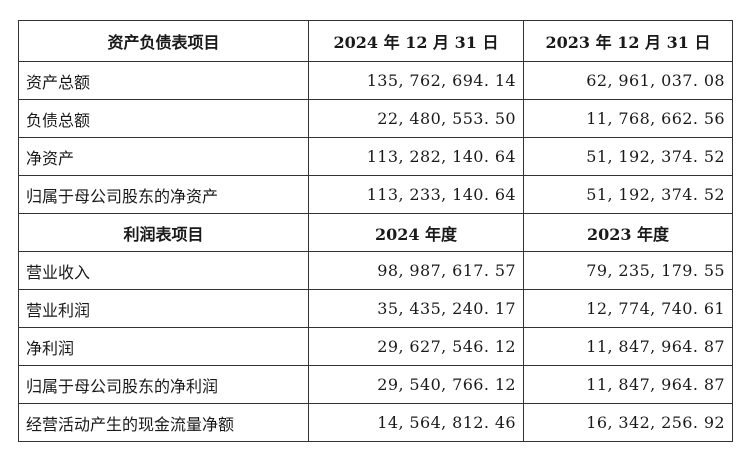 This screenshot has width=744, height=467. Describe the element at coordinates (628, 232) in the screenshot. I see `header-2023: 2023 年度` at that location.